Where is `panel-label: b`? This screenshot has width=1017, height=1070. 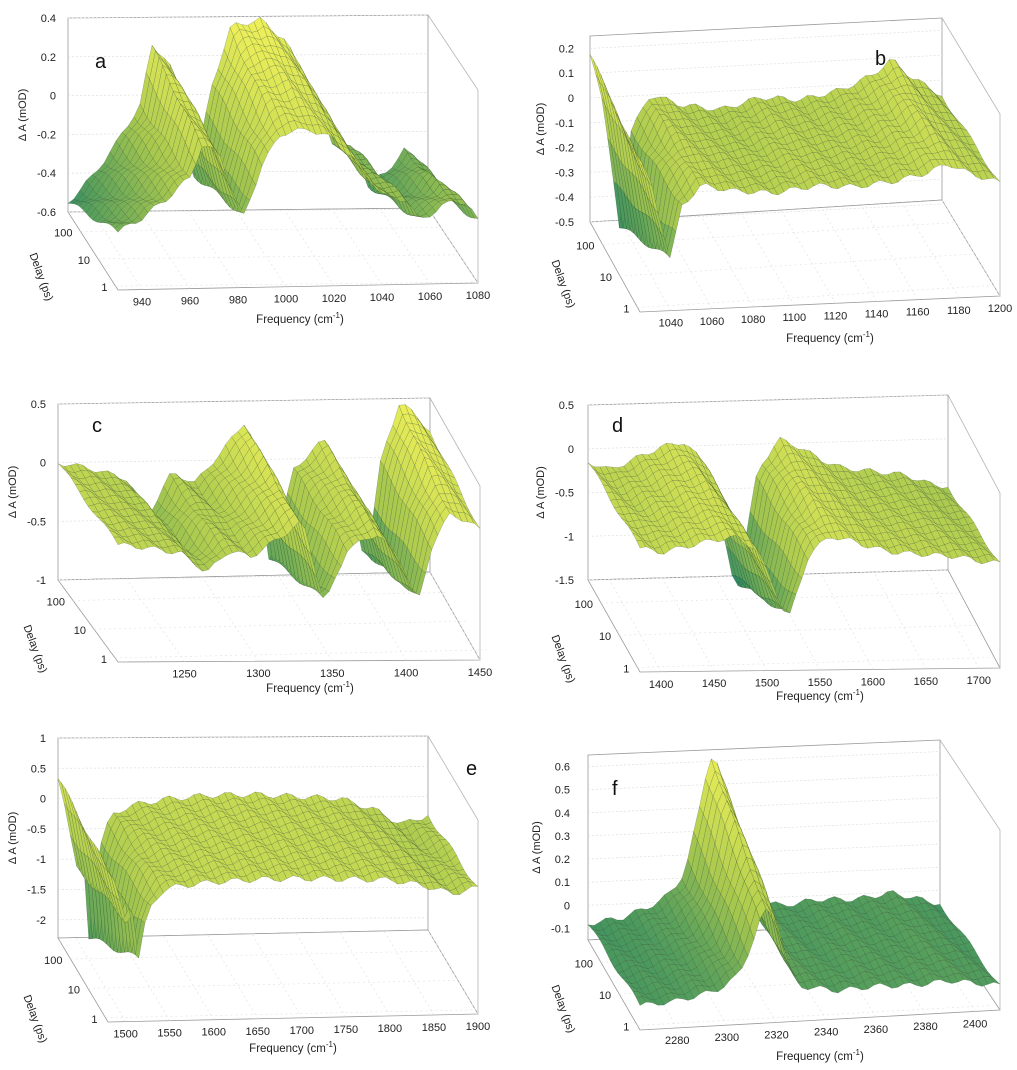 panel-label: b is located at coordinates (880, 59).